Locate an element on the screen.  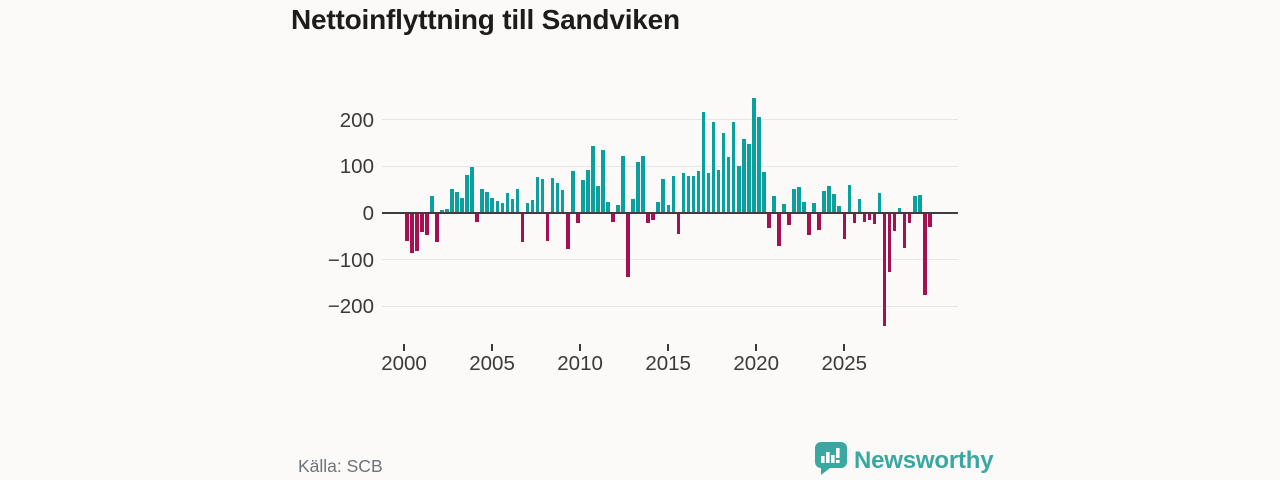
bar-2001Q4 is located at coordinates (442, 211).